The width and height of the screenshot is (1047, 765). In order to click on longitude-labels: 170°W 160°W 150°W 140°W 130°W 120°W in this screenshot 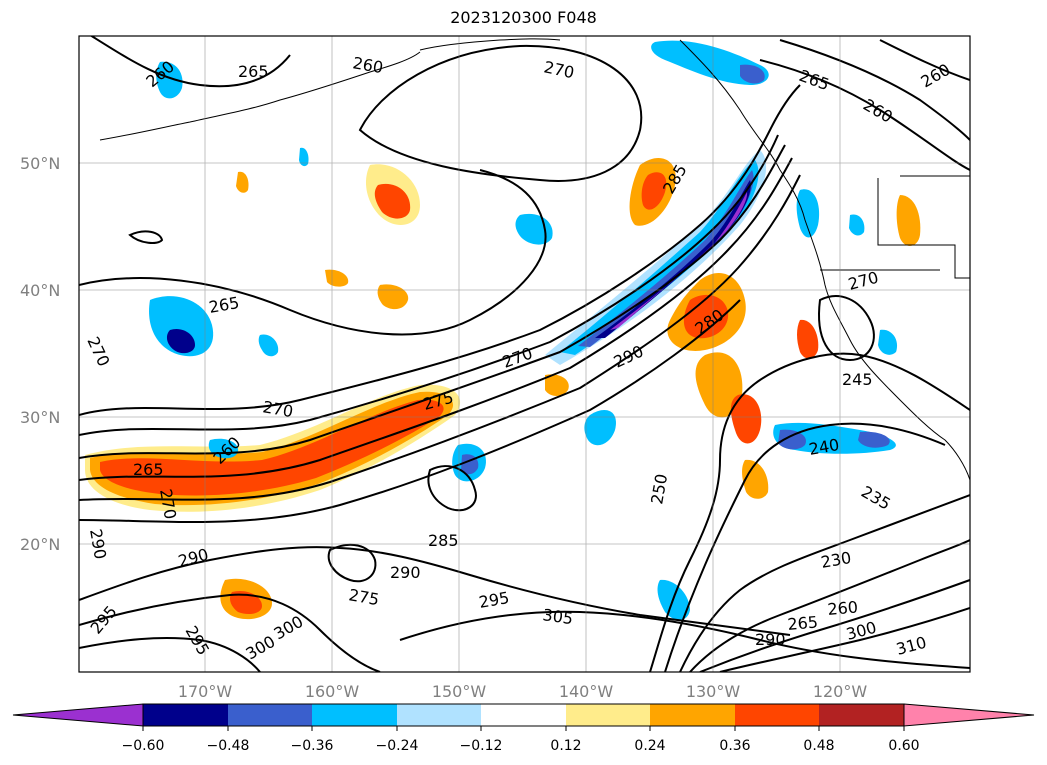, I will do `click(523, 691)`.